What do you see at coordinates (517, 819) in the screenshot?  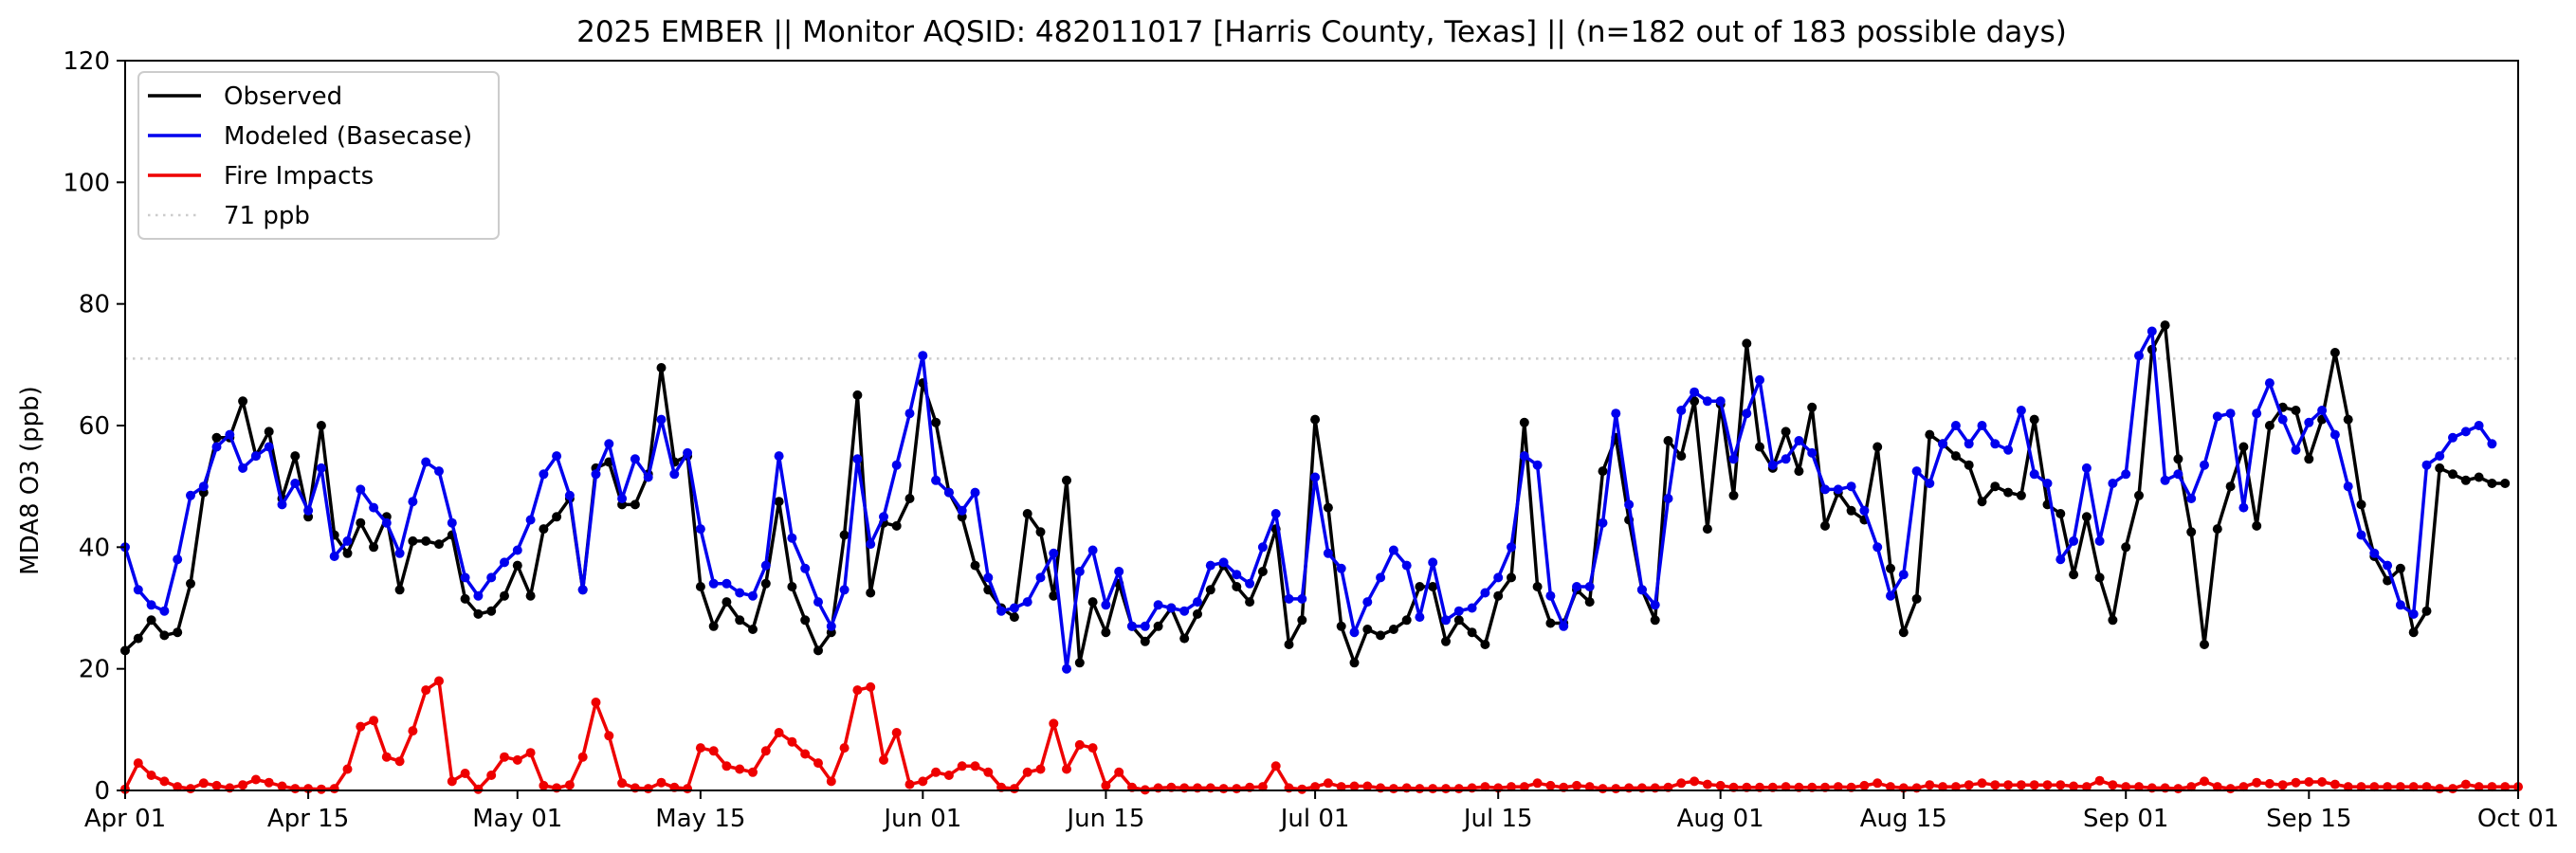 I see `x-tick-label: May 01` at bounding box center [517, 819].